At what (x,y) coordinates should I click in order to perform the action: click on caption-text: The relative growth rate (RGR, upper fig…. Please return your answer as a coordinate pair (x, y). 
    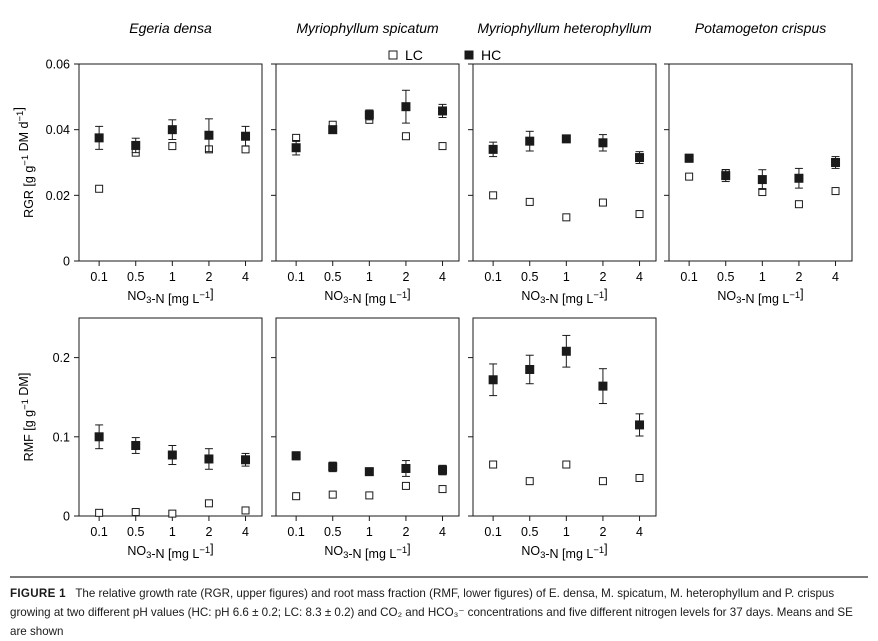
    Looking at the image, I should click on (431, 612).